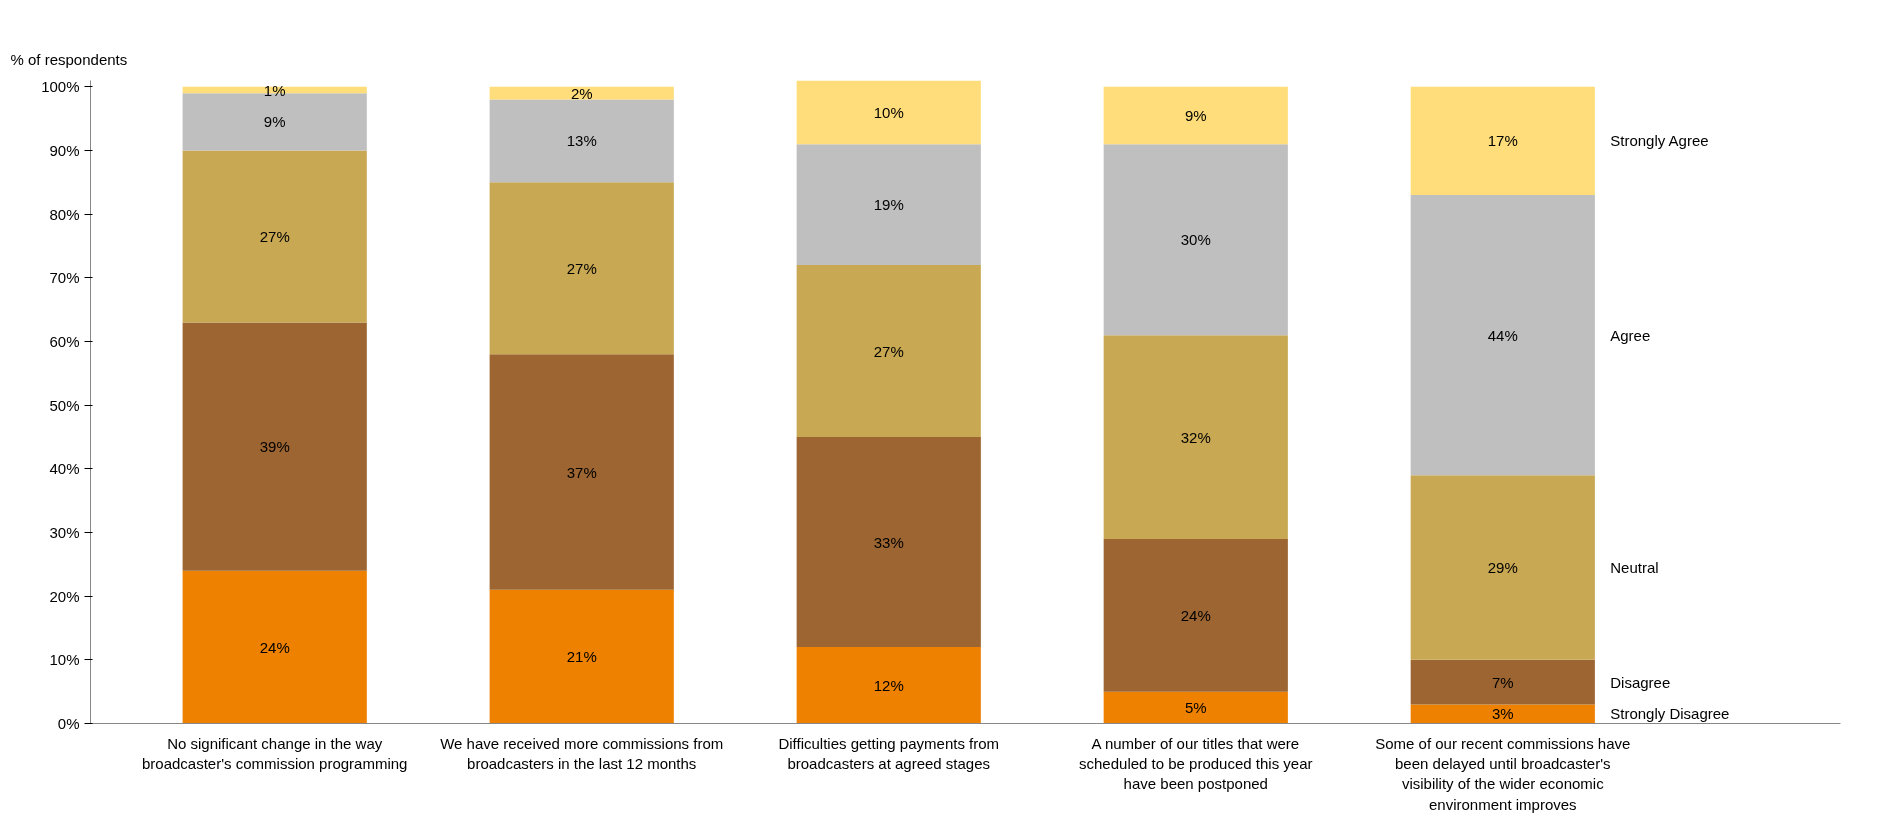  Describe the element at coordinates (64, 596) in the screenshot. I see `y-tick-label: 20%` at that location.